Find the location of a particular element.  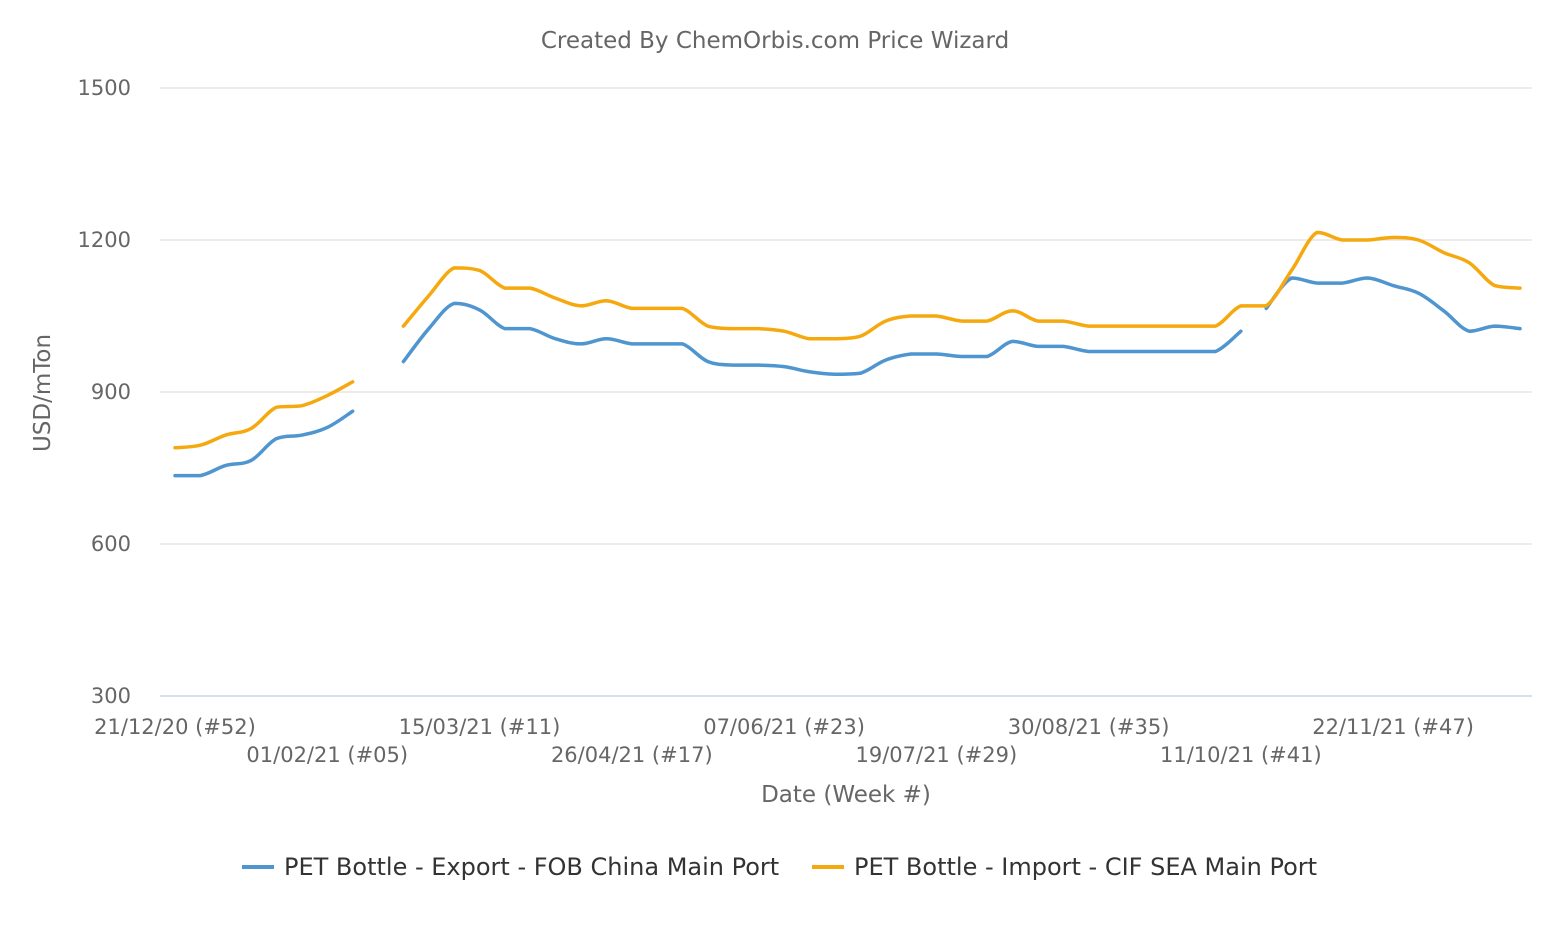

chart-title: Created By ChemOrbis.com Price Wizard is located at coordinates (775, 41).